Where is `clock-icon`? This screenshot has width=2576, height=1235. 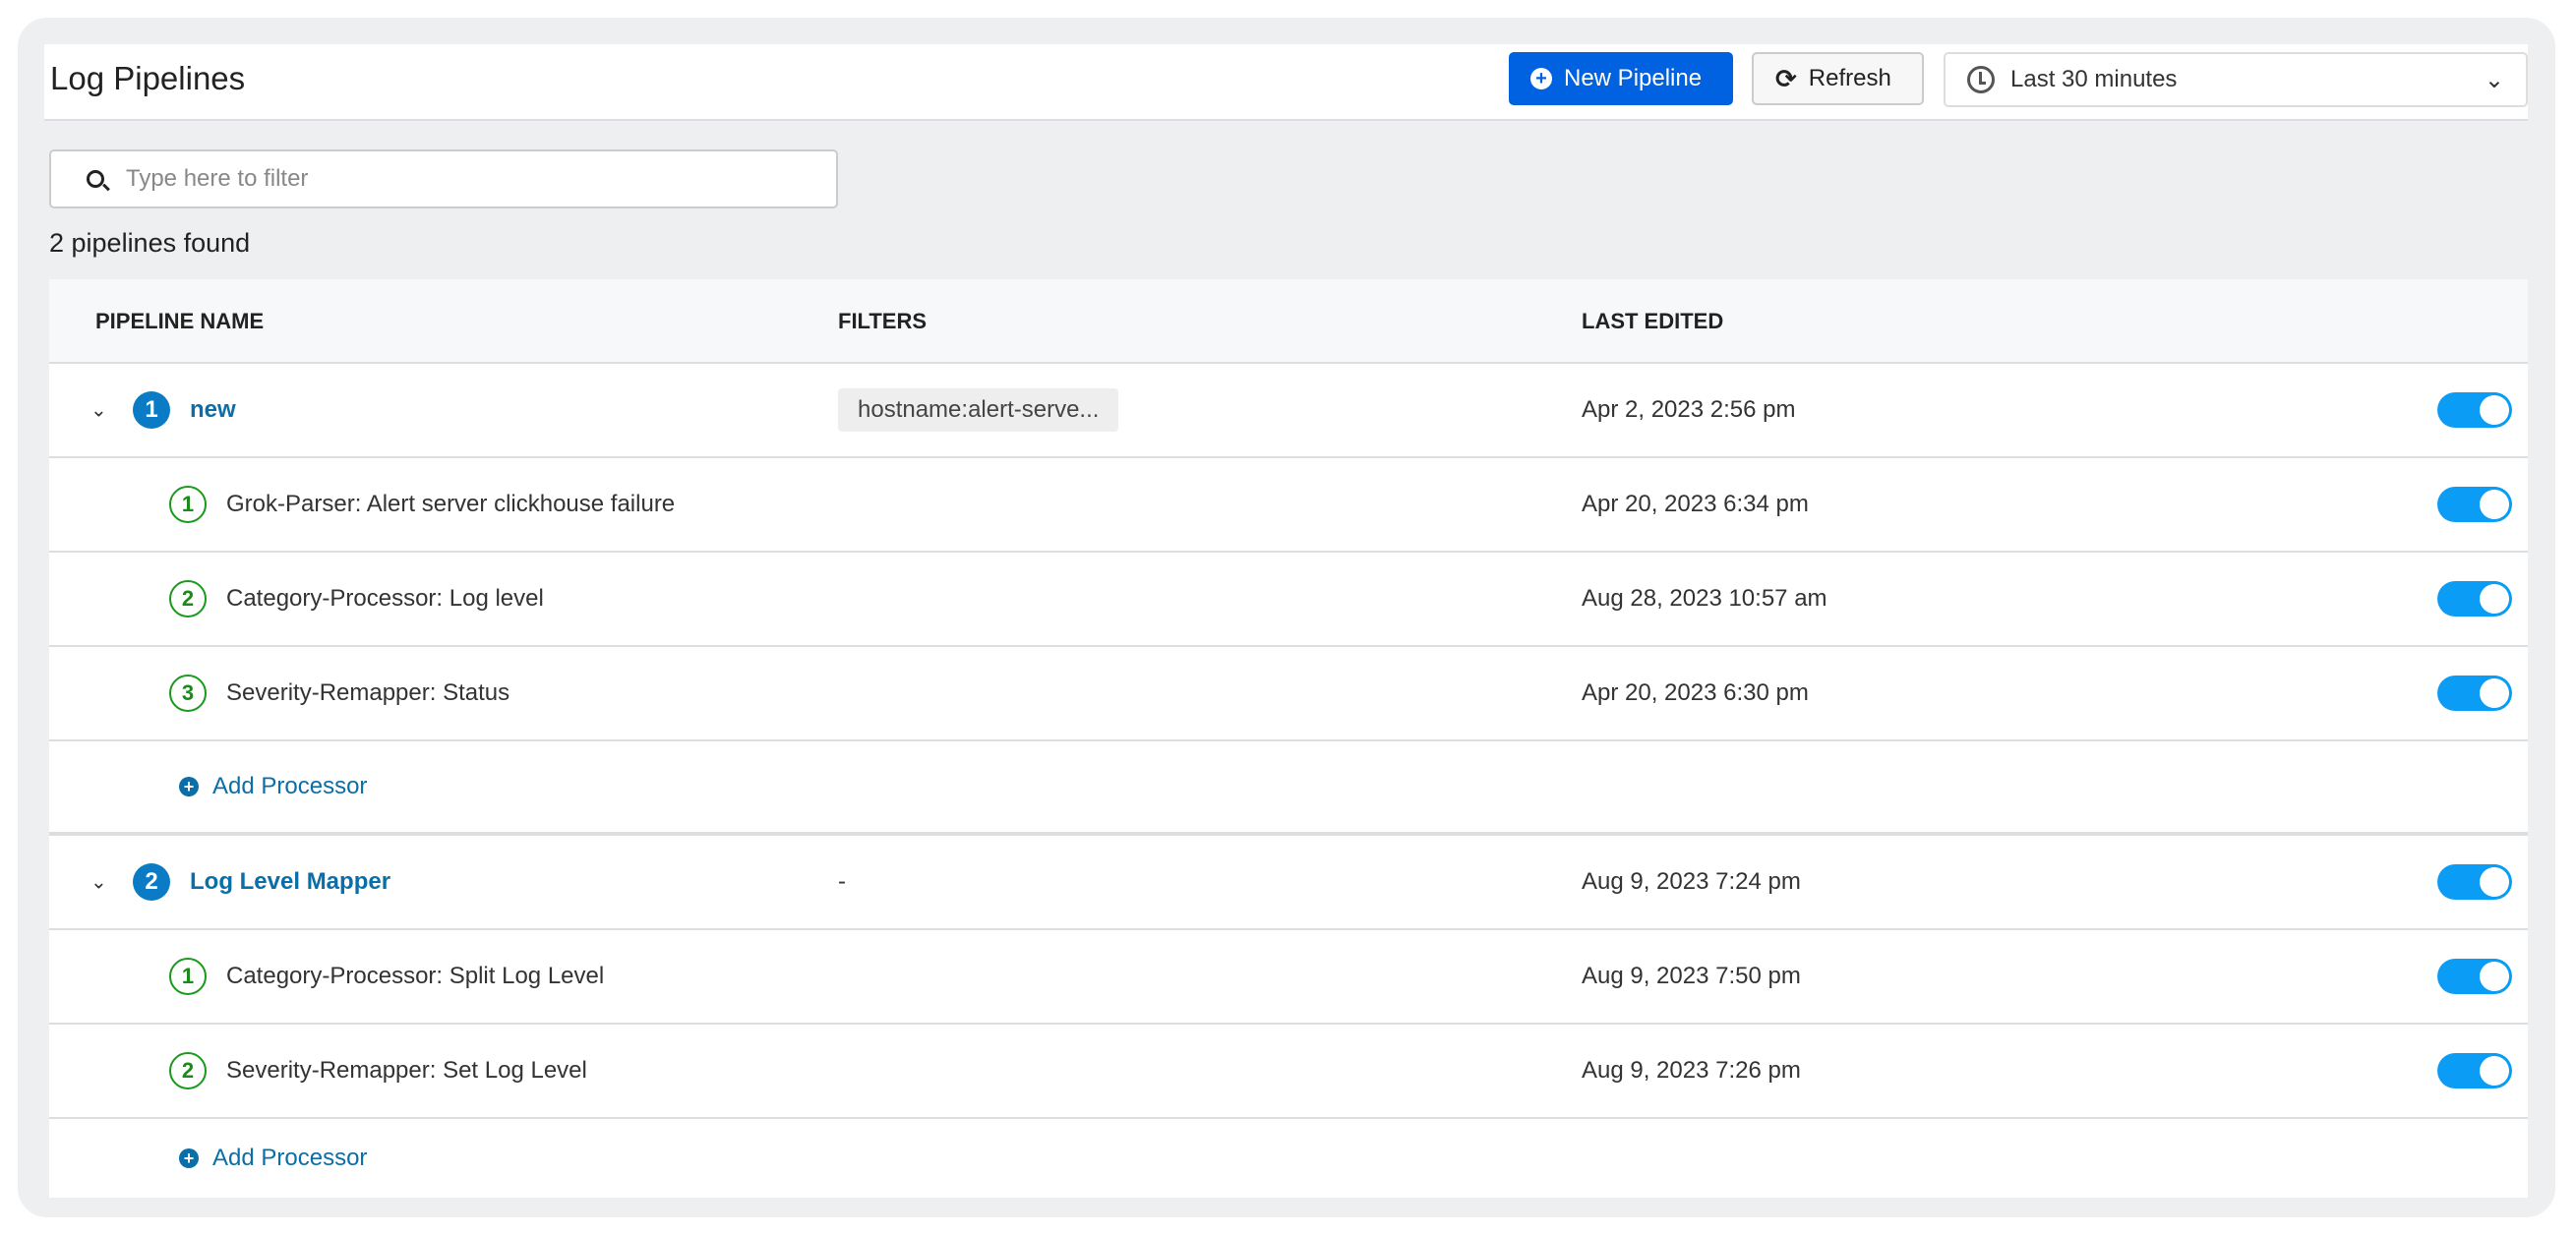 clock-icon is located at coordinates (1981, 79).